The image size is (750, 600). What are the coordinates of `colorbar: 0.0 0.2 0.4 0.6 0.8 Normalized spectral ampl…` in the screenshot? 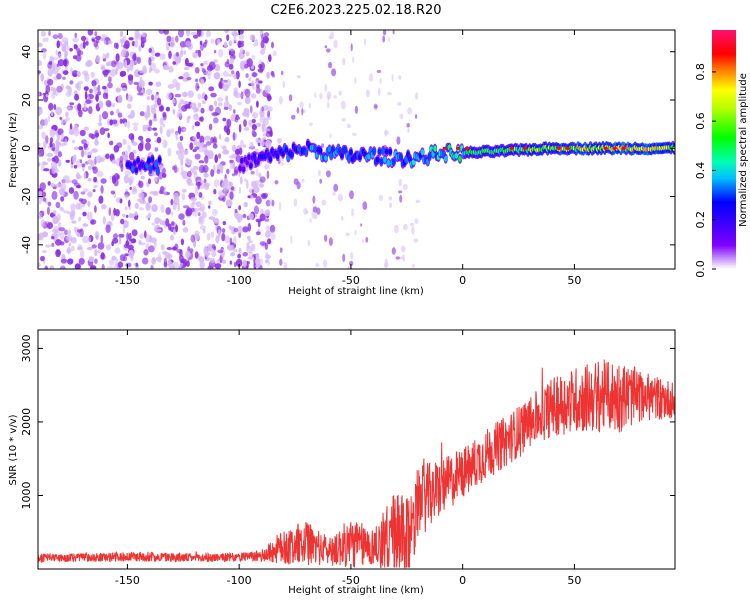 It's located at (721, 154).